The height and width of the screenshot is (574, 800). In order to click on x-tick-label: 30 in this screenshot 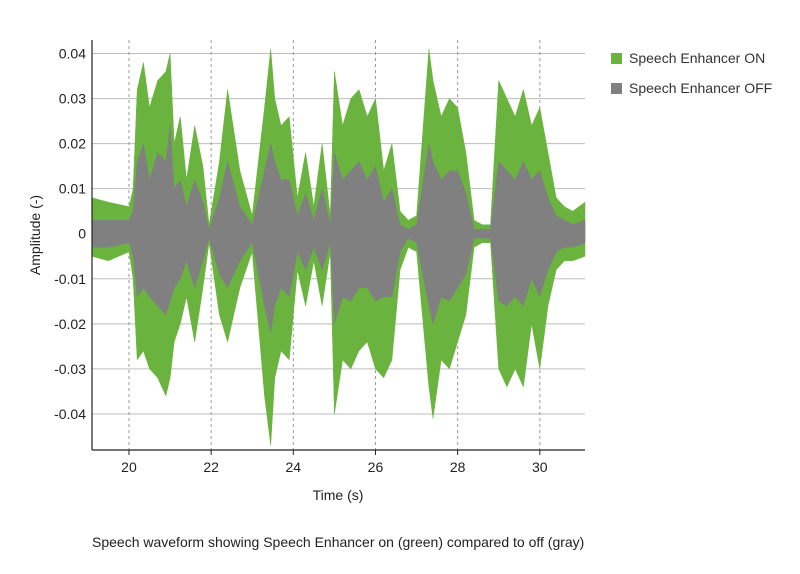, I will do `click(540, 467)`.